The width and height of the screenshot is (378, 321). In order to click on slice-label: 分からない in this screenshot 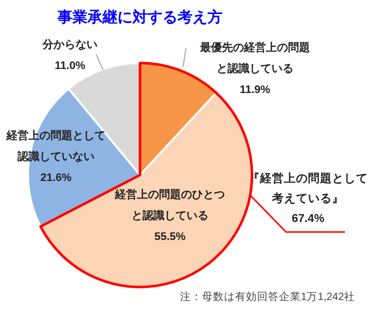, I will do `click(70, 44)`.